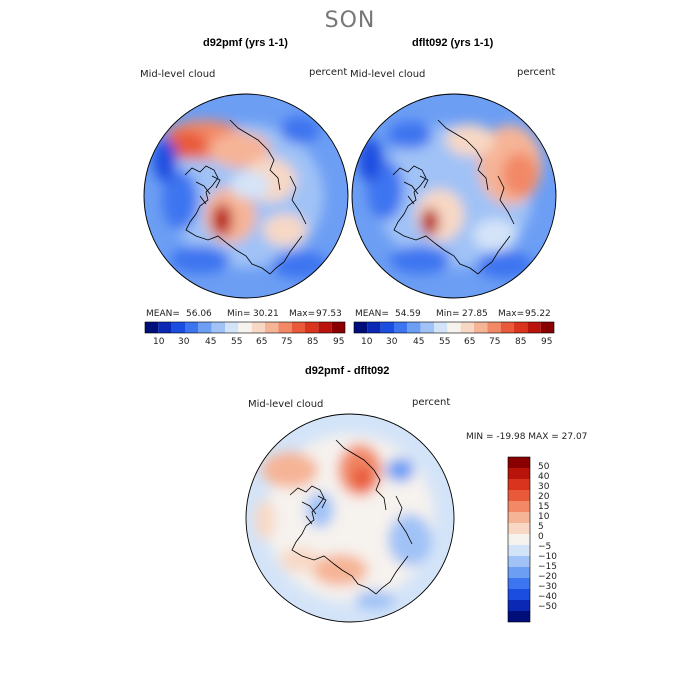 This screenshot has width=700, height=700. Describe the element at coordinates (547, 597) in the screenshot. I see `cb3-label: −40` at that location.